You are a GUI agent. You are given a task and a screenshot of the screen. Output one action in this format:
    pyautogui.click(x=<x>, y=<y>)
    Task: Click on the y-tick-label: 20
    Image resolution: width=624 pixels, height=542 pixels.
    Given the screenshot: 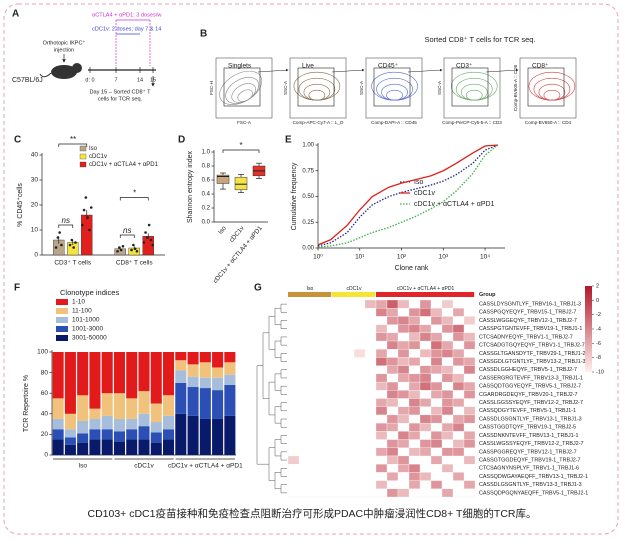 What is the action you would take?
    pyautogui.click(x=35, y=205)
    